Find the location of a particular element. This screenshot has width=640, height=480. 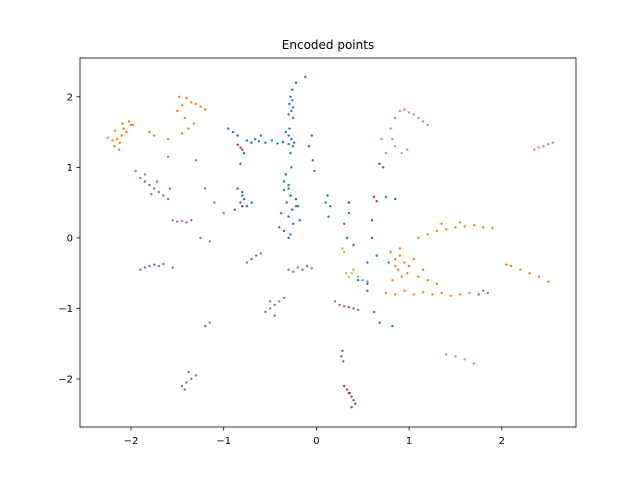

y-tick-label: 0 is located at coordinates (70, 238).